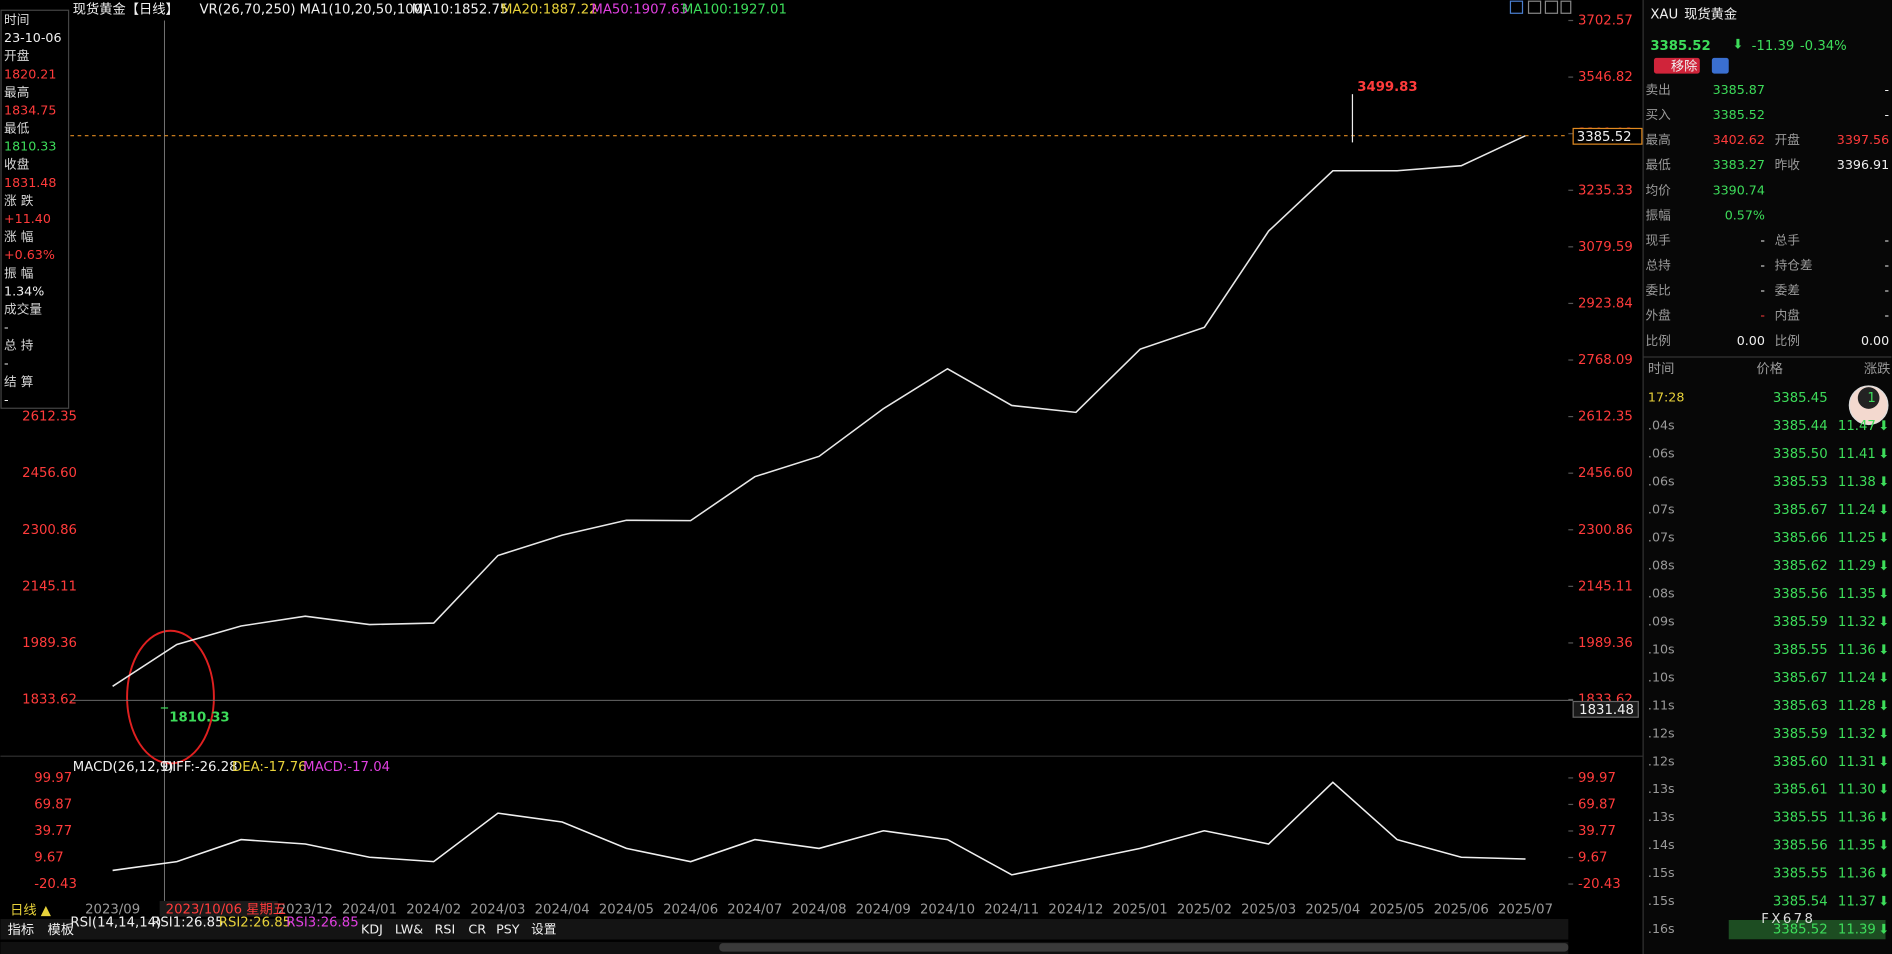 Image resolution: width=1892 pixels, height=954 pixels. What do you see at coordinates (1751, 340) in the screenshot?
I see `quote-field: 0.00` at bounding box center [1751, 340].